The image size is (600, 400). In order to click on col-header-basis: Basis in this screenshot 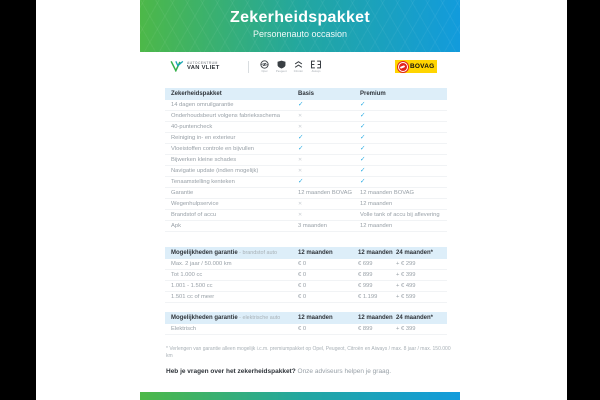, I will do `click(306, 94)`.